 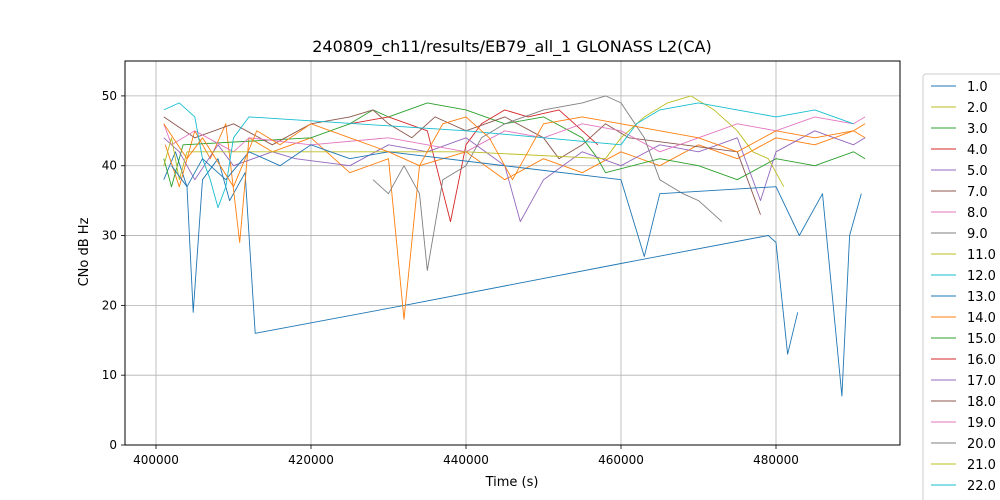 What do you see at coordinates (109, 305) in the screenshot?
I see `y-tick-label: 20` at bounding box center [109, 305].